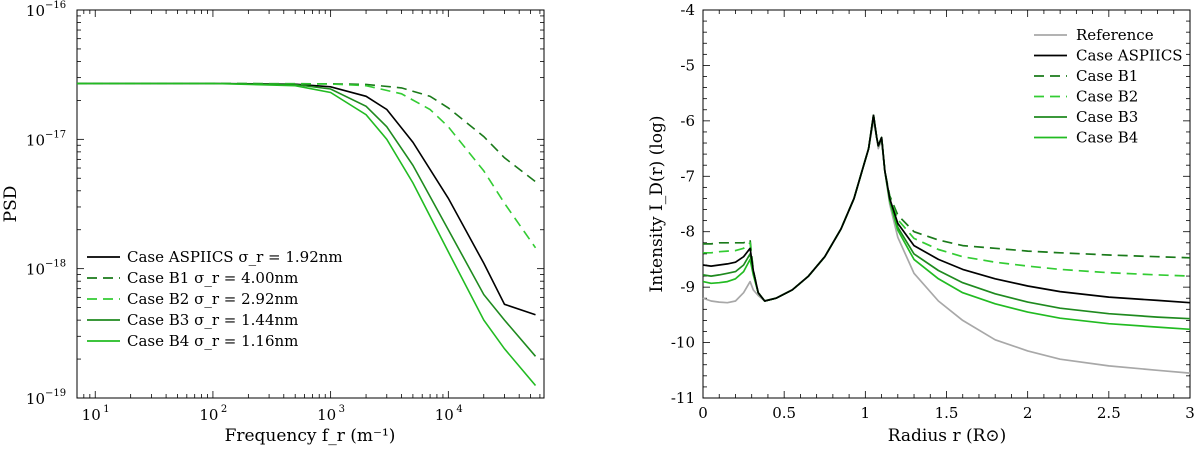 The width and height of the screenshot is (1200, 453). What do you see at coordinates (947, 413) in the screenshot?
I see `x-tick-label: 1.5` at bounding box center [947, 413].